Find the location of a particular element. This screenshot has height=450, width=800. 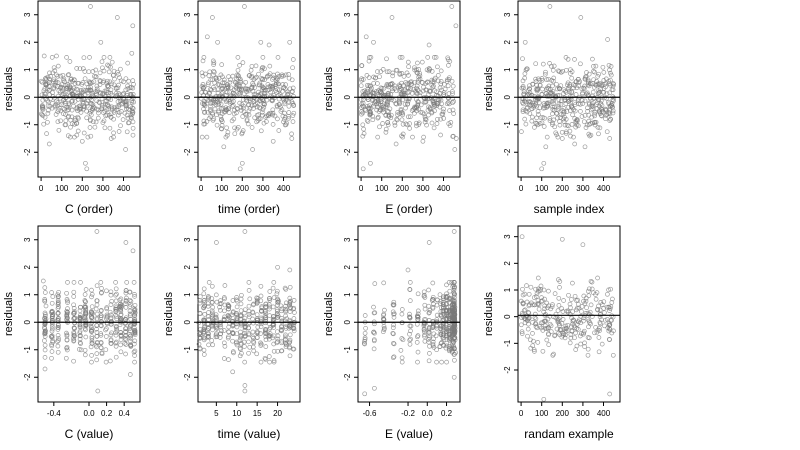

x-axis-label: C (value) is located at coordinates (89, 434).